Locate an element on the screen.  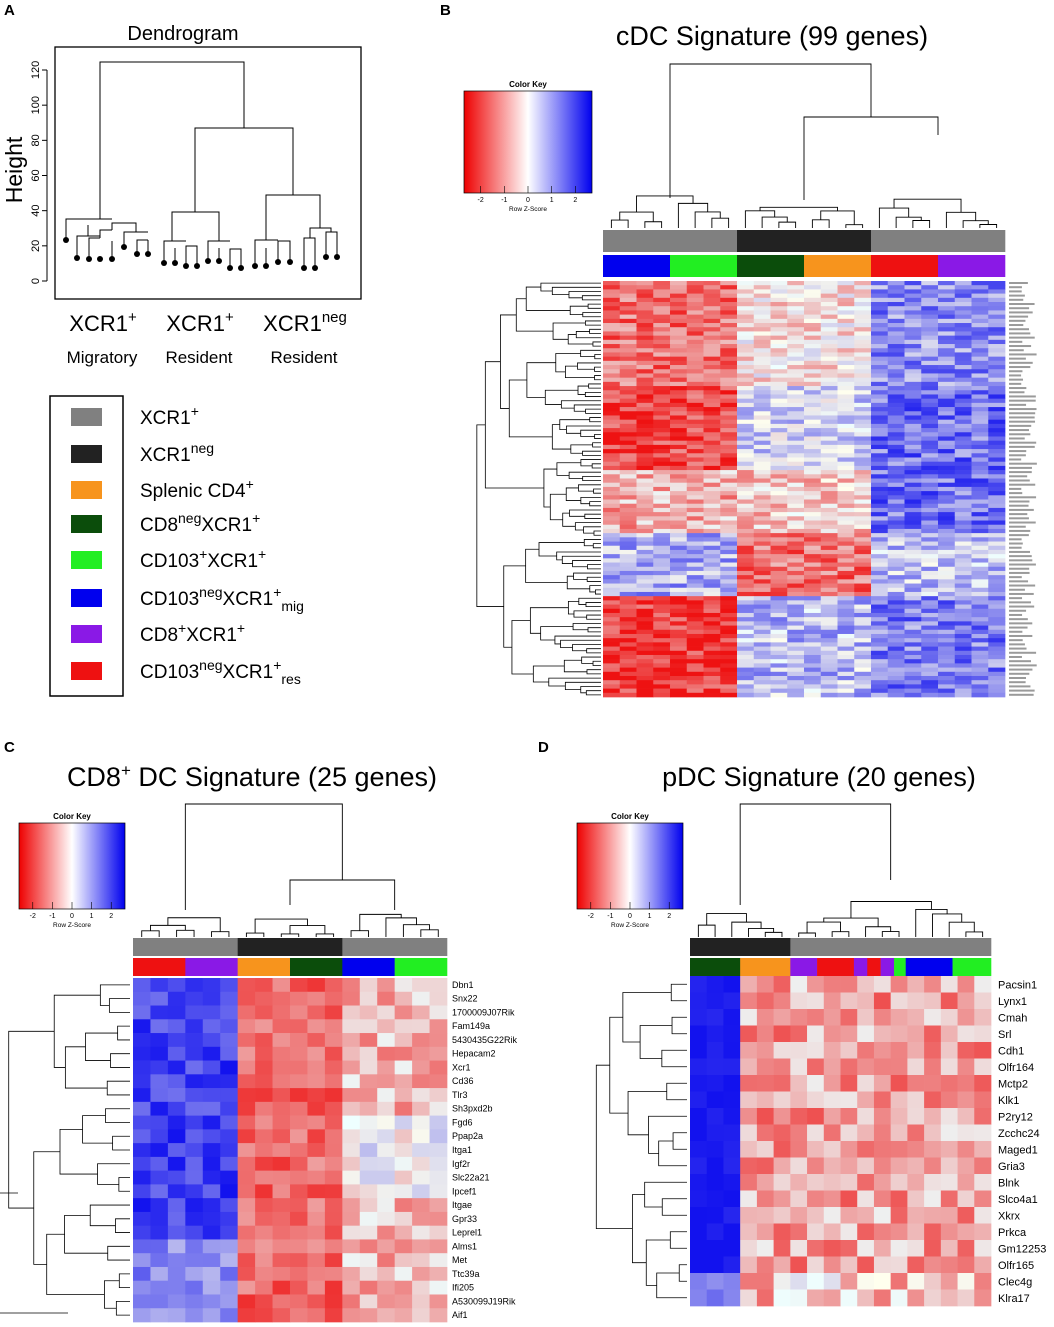
legend-swatch-CD8negXCR1 is located at coordinates (86, 524).